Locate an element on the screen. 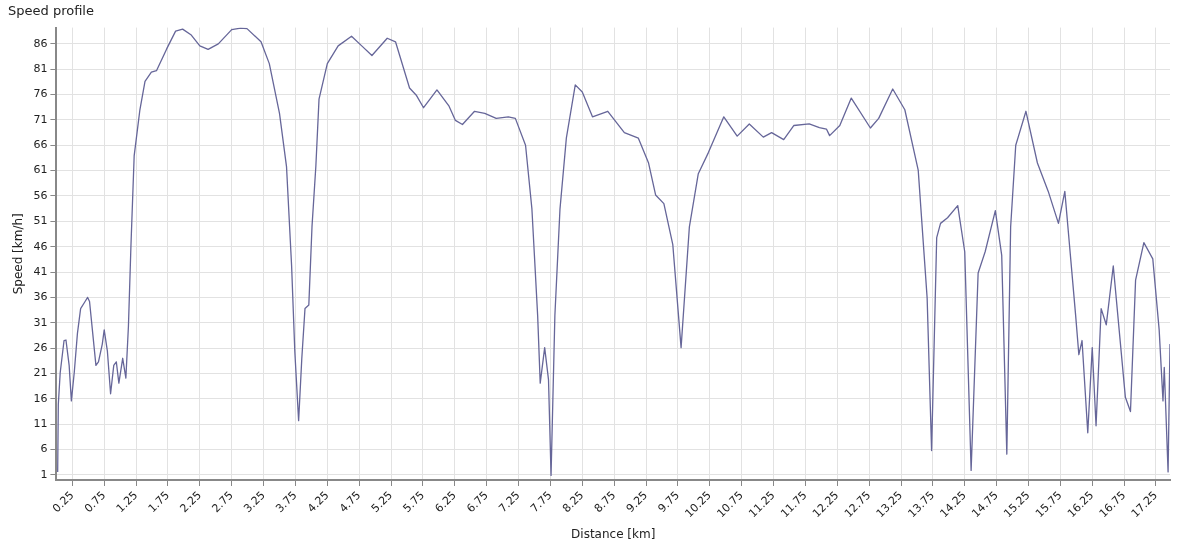  y-axis-title: Speed [km/h] is located at coordinates (18, 254).